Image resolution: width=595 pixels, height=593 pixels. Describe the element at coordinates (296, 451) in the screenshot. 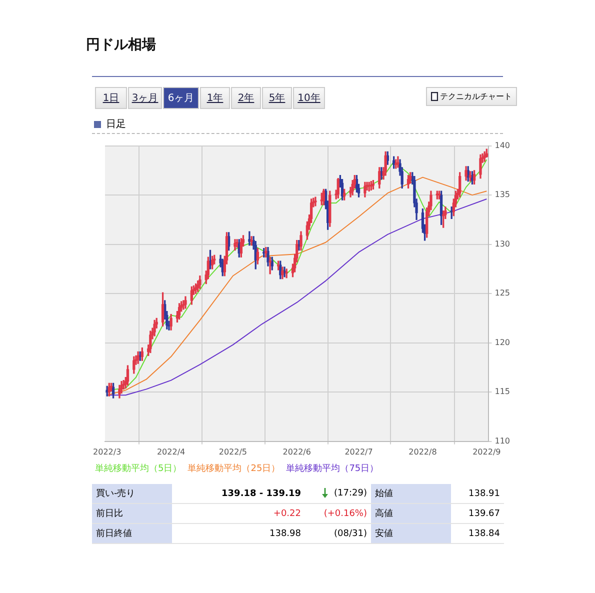

I see `x-tick-label: 2022/6` at that location.